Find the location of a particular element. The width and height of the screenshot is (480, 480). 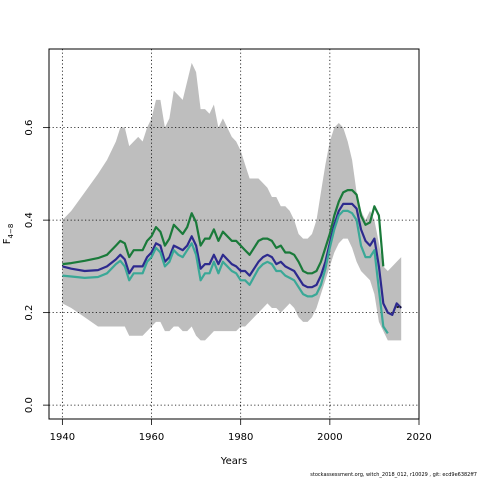

x-tick-label: 1960 is located at coordinates (151, 437).